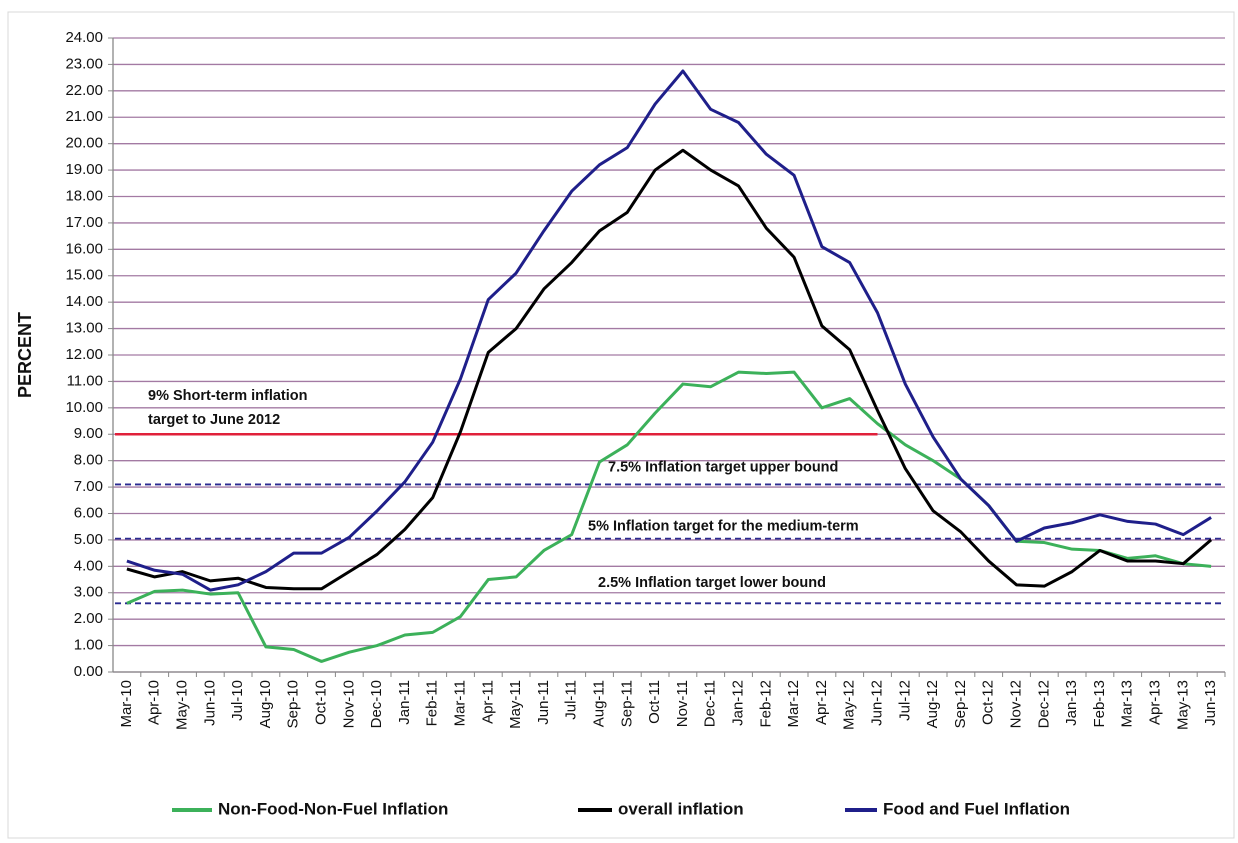  I want to click on legend-label: Food and Fuel Inflation, so click(976, 808).